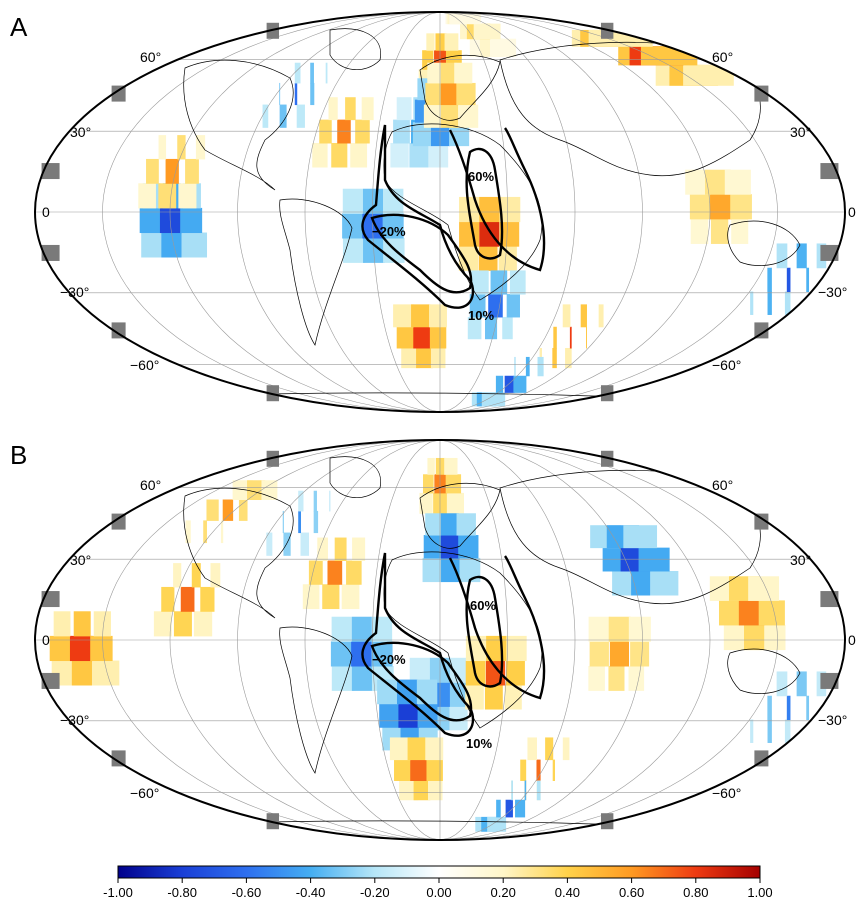 The height and width of the screenshot is (901, 864). Describe the element at coordinates (311, 892) in the screenshot. I see `colorbar-tick-label: -0.40` at that location.